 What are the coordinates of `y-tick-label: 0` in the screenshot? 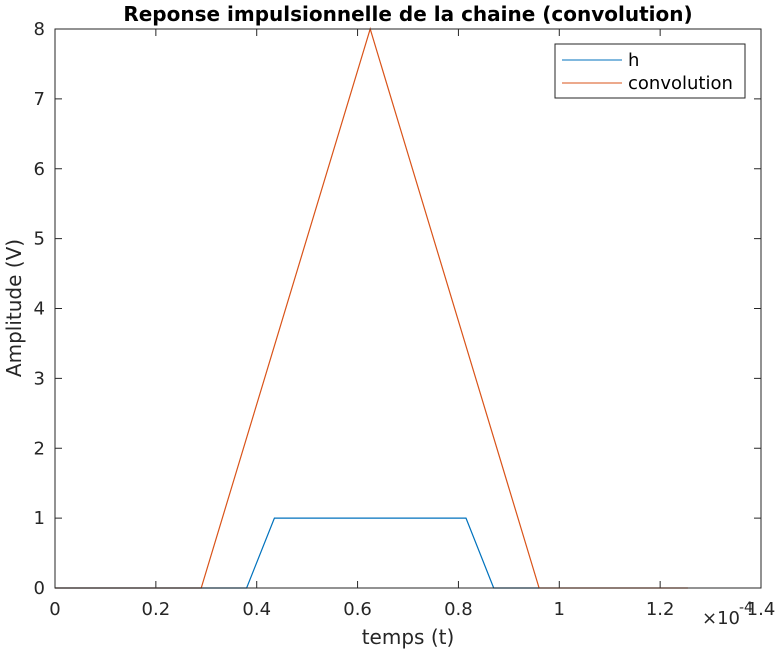 It's located at (39, 588).